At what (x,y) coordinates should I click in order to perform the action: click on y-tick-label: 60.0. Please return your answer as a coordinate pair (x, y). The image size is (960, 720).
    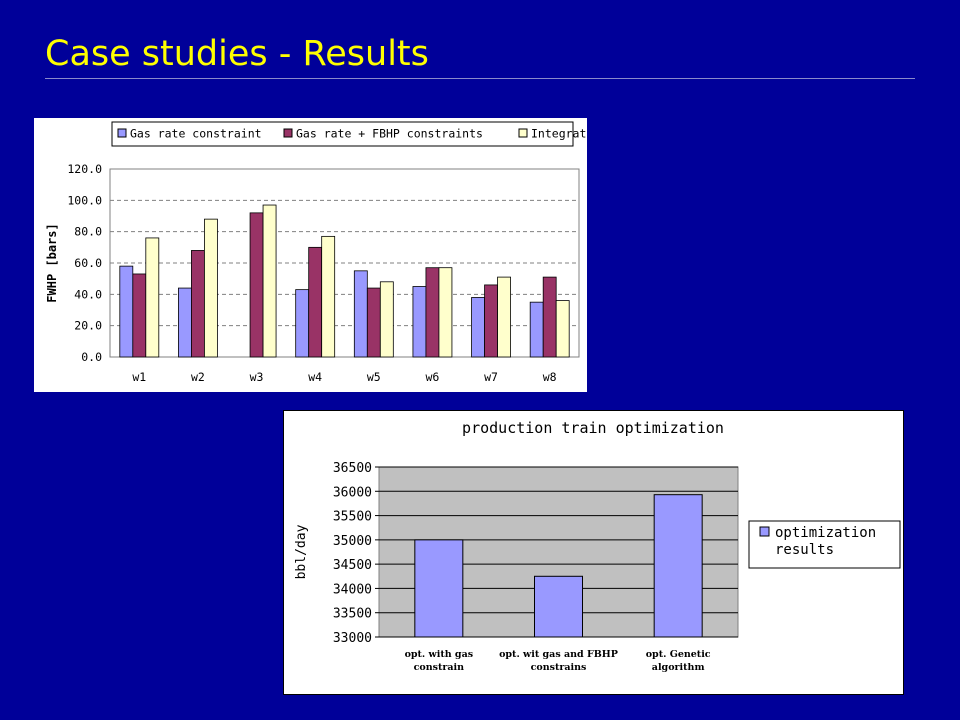
    Looking at the image, I should click on (88, 263).